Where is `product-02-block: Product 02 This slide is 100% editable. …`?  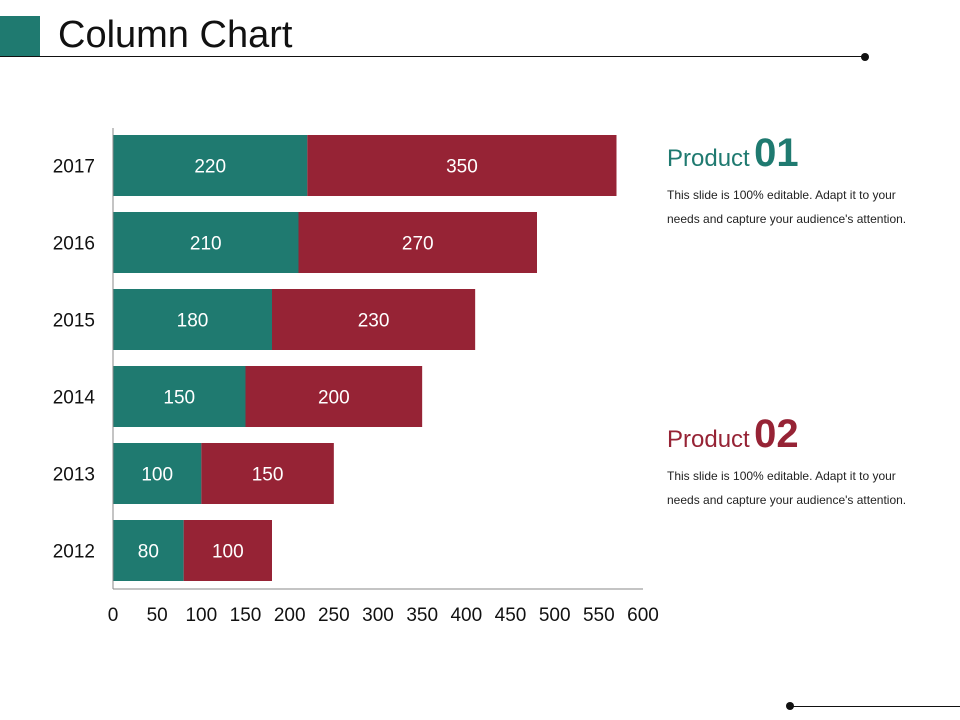
product-02-block: Product 02 This slide is 100% editable. … is located at coordinates (802, 461).